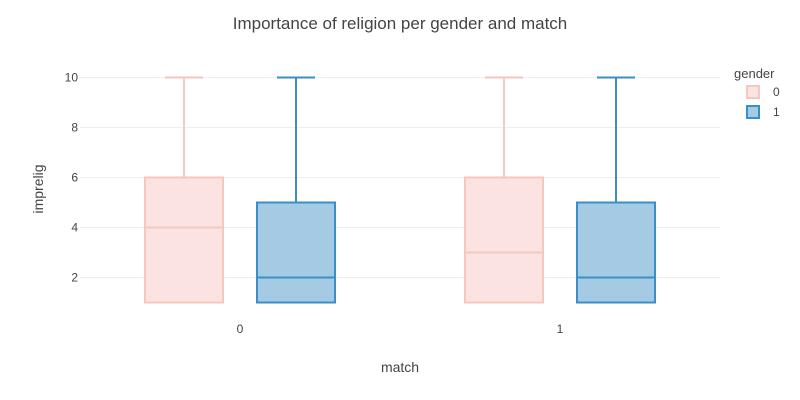 Image resolution: width=800 pixels, height=400 pixels. I want to click on y-axis-title: imprelig, so click(38, 188).